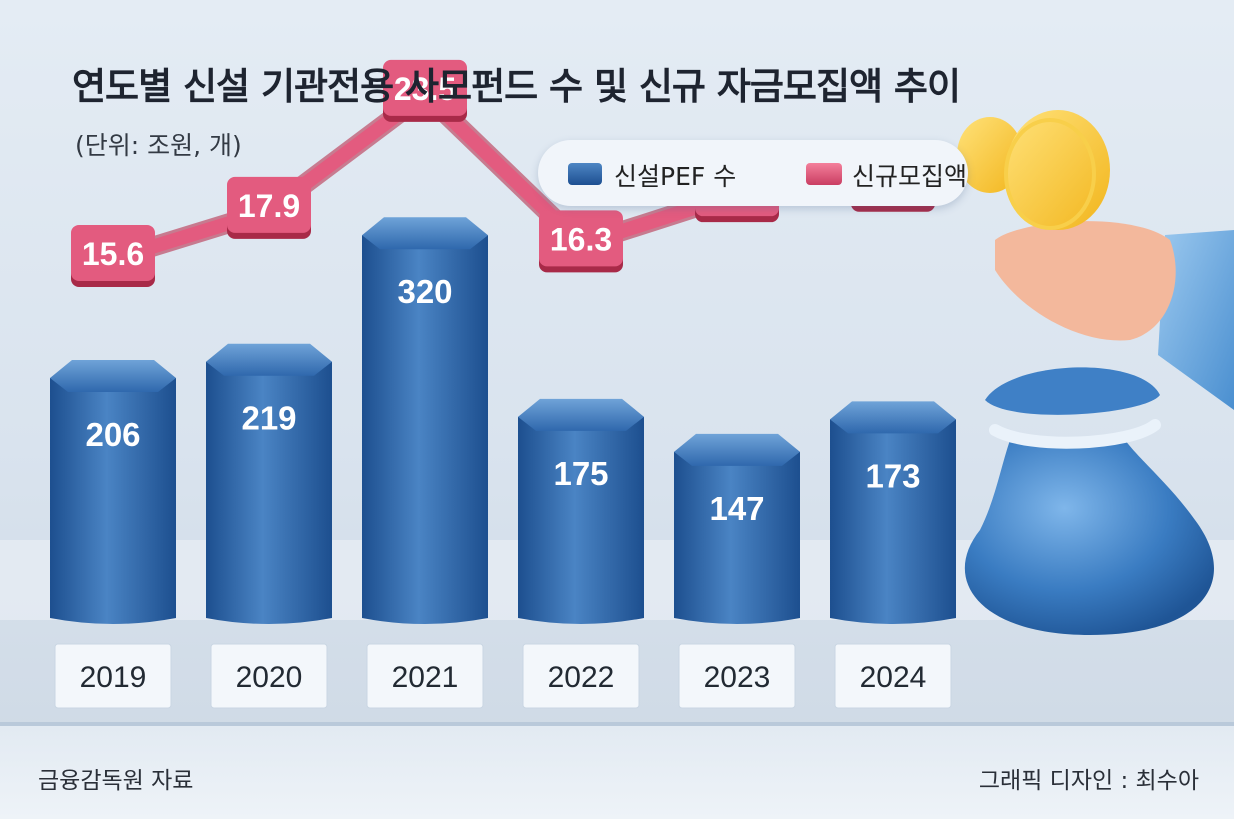 Image resolution: width=1234 pixels, height=819 pixels. I want to click on bag-body, so click(1089, 537).